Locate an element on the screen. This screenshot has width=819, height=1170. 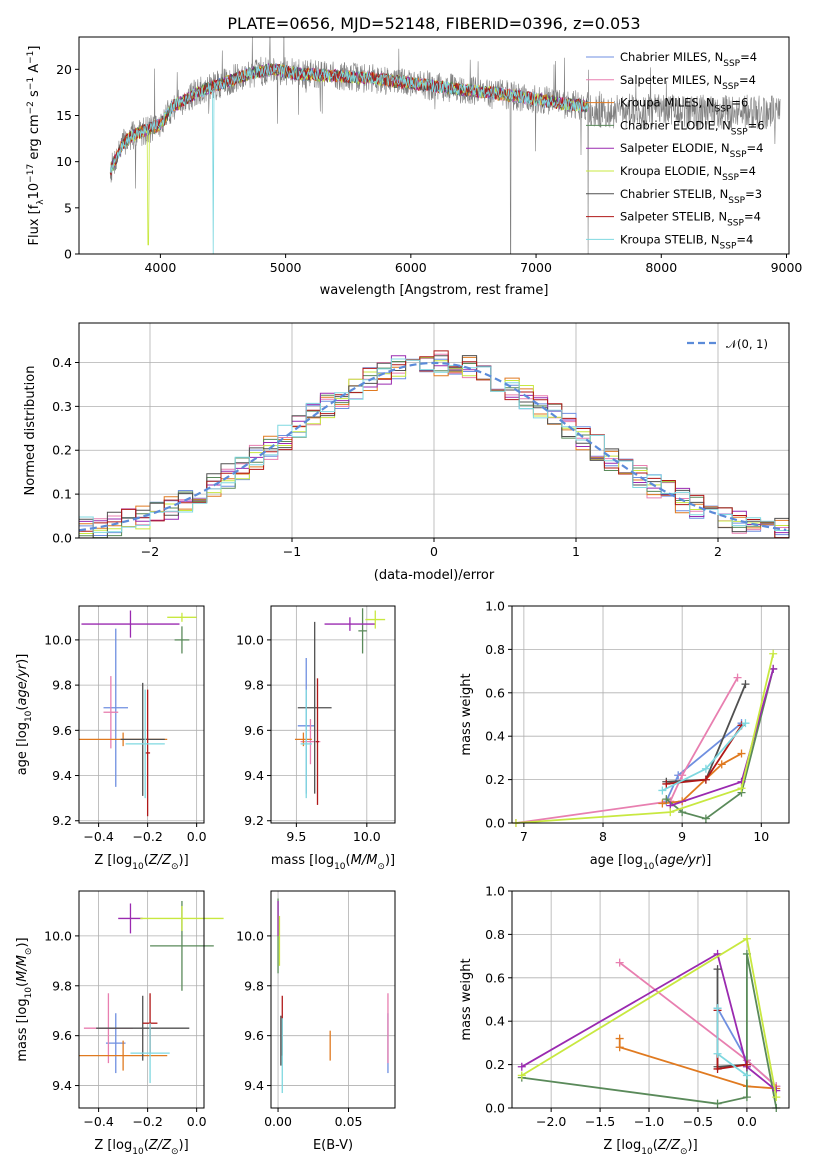
mass_vs_Z-x-label: Z [log10(Z/Z⊙)] is located at coordinates (141, 1147).